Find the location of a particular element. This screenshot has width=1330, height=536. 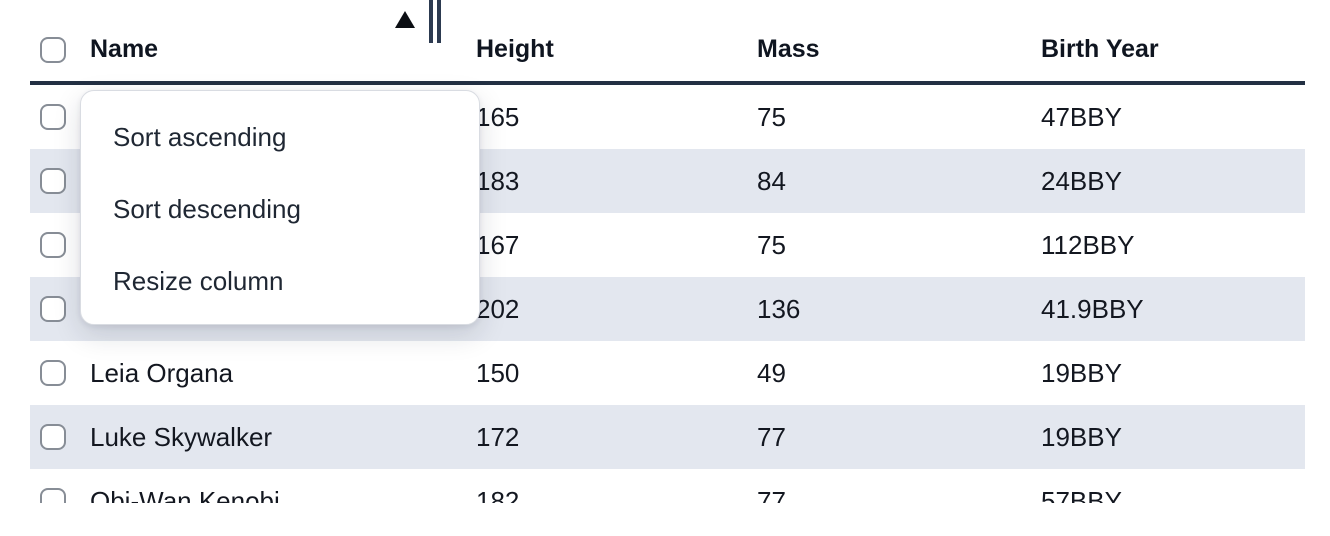

sort-ascending-icon is located at coordinates (405, 19).